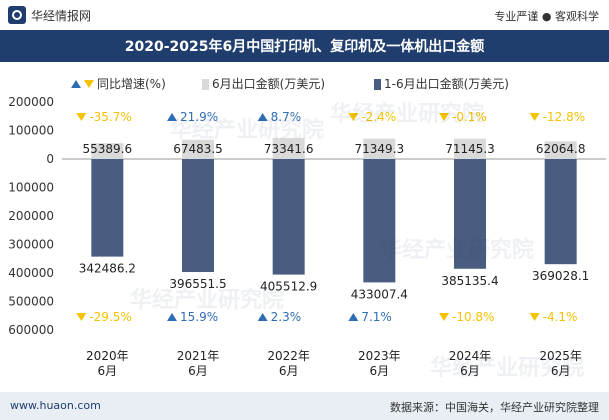  What do you see at coordinates (198, 363) in the screenshot?
I see `x-tick-label: 2021年 6月` at bounding box center [198, 363].